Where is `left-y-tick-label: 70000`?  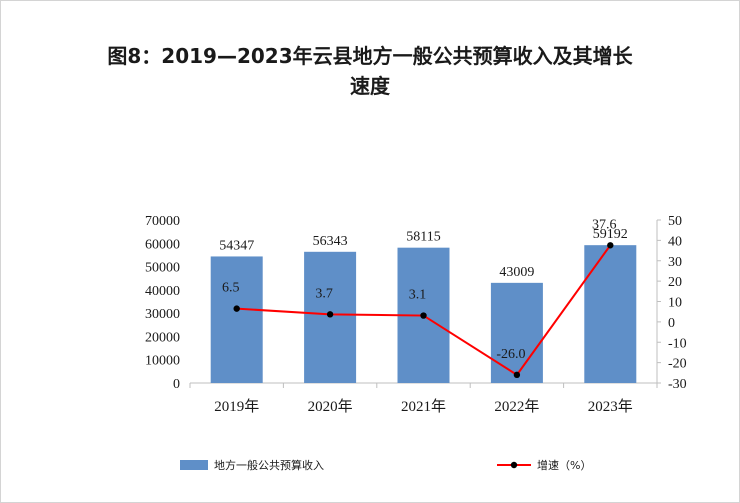 left-y-tick-label: 70000 is located at coordinates (162, 221).